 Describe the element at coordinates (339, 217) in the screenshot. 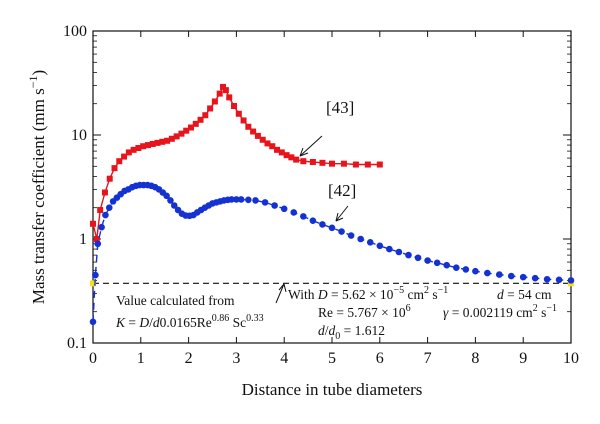

I see `arrow-42-head` at that location.